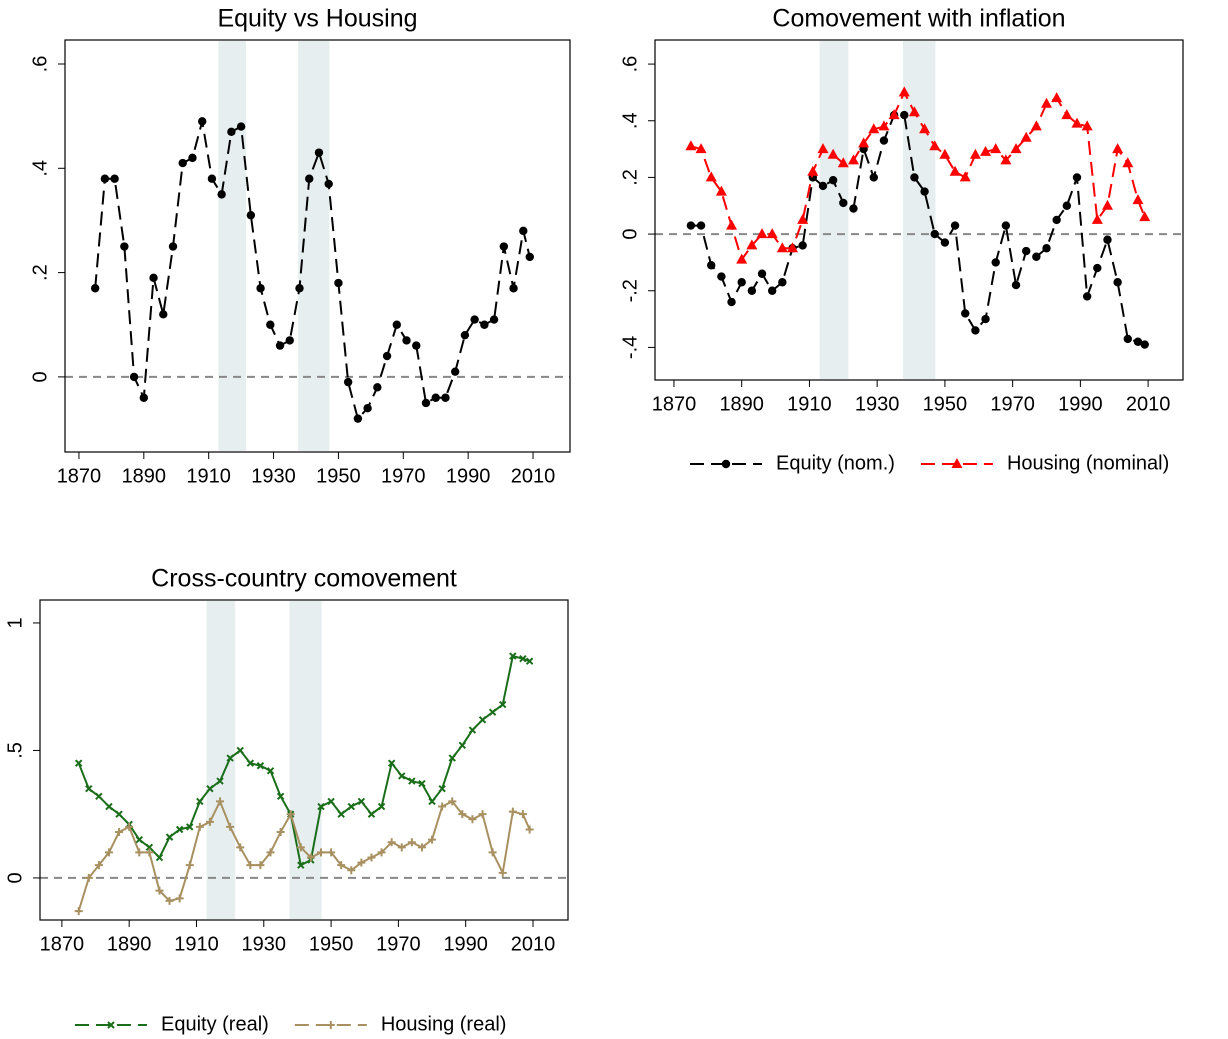 This screenshot has width=1228, height=1039. I want to click on x-tick-label: 1910, so click(196, 944).